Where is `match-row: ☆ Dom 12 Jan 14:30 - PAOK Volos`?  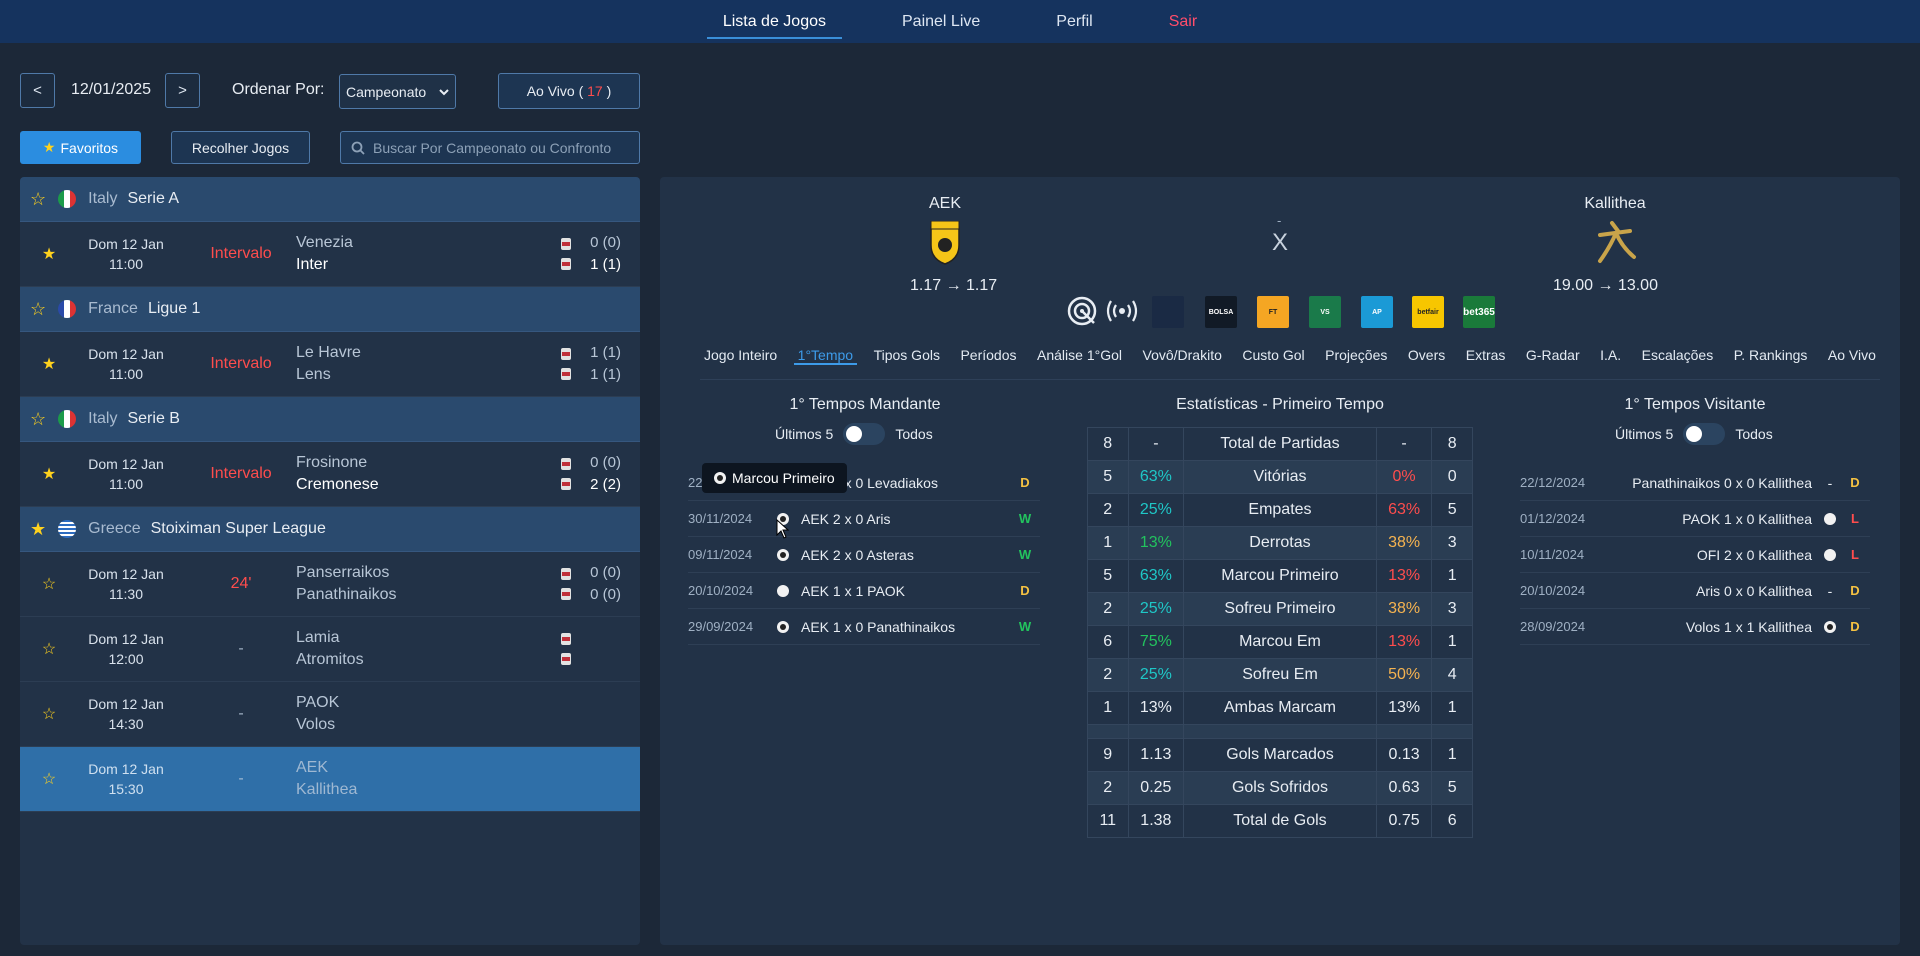 match-row: ☆ Dom 12 Jan 14:30 - PAOK Volos is located at coordinates (330, 714).